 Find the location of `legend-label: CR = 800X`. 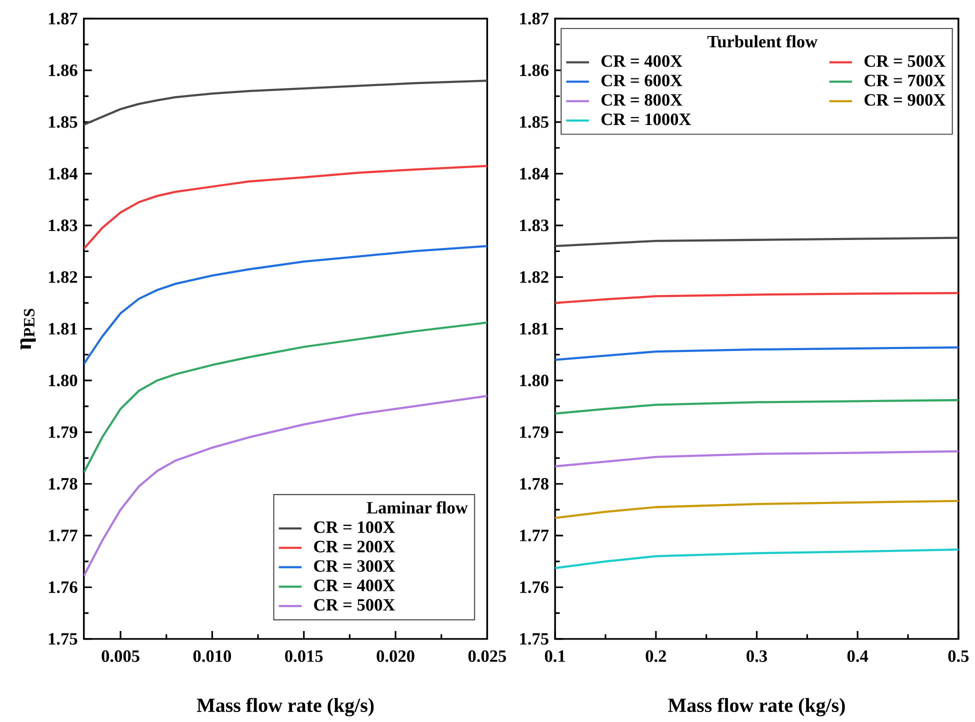

legend-label: CR = 800X is located at coordinates (641, 100).